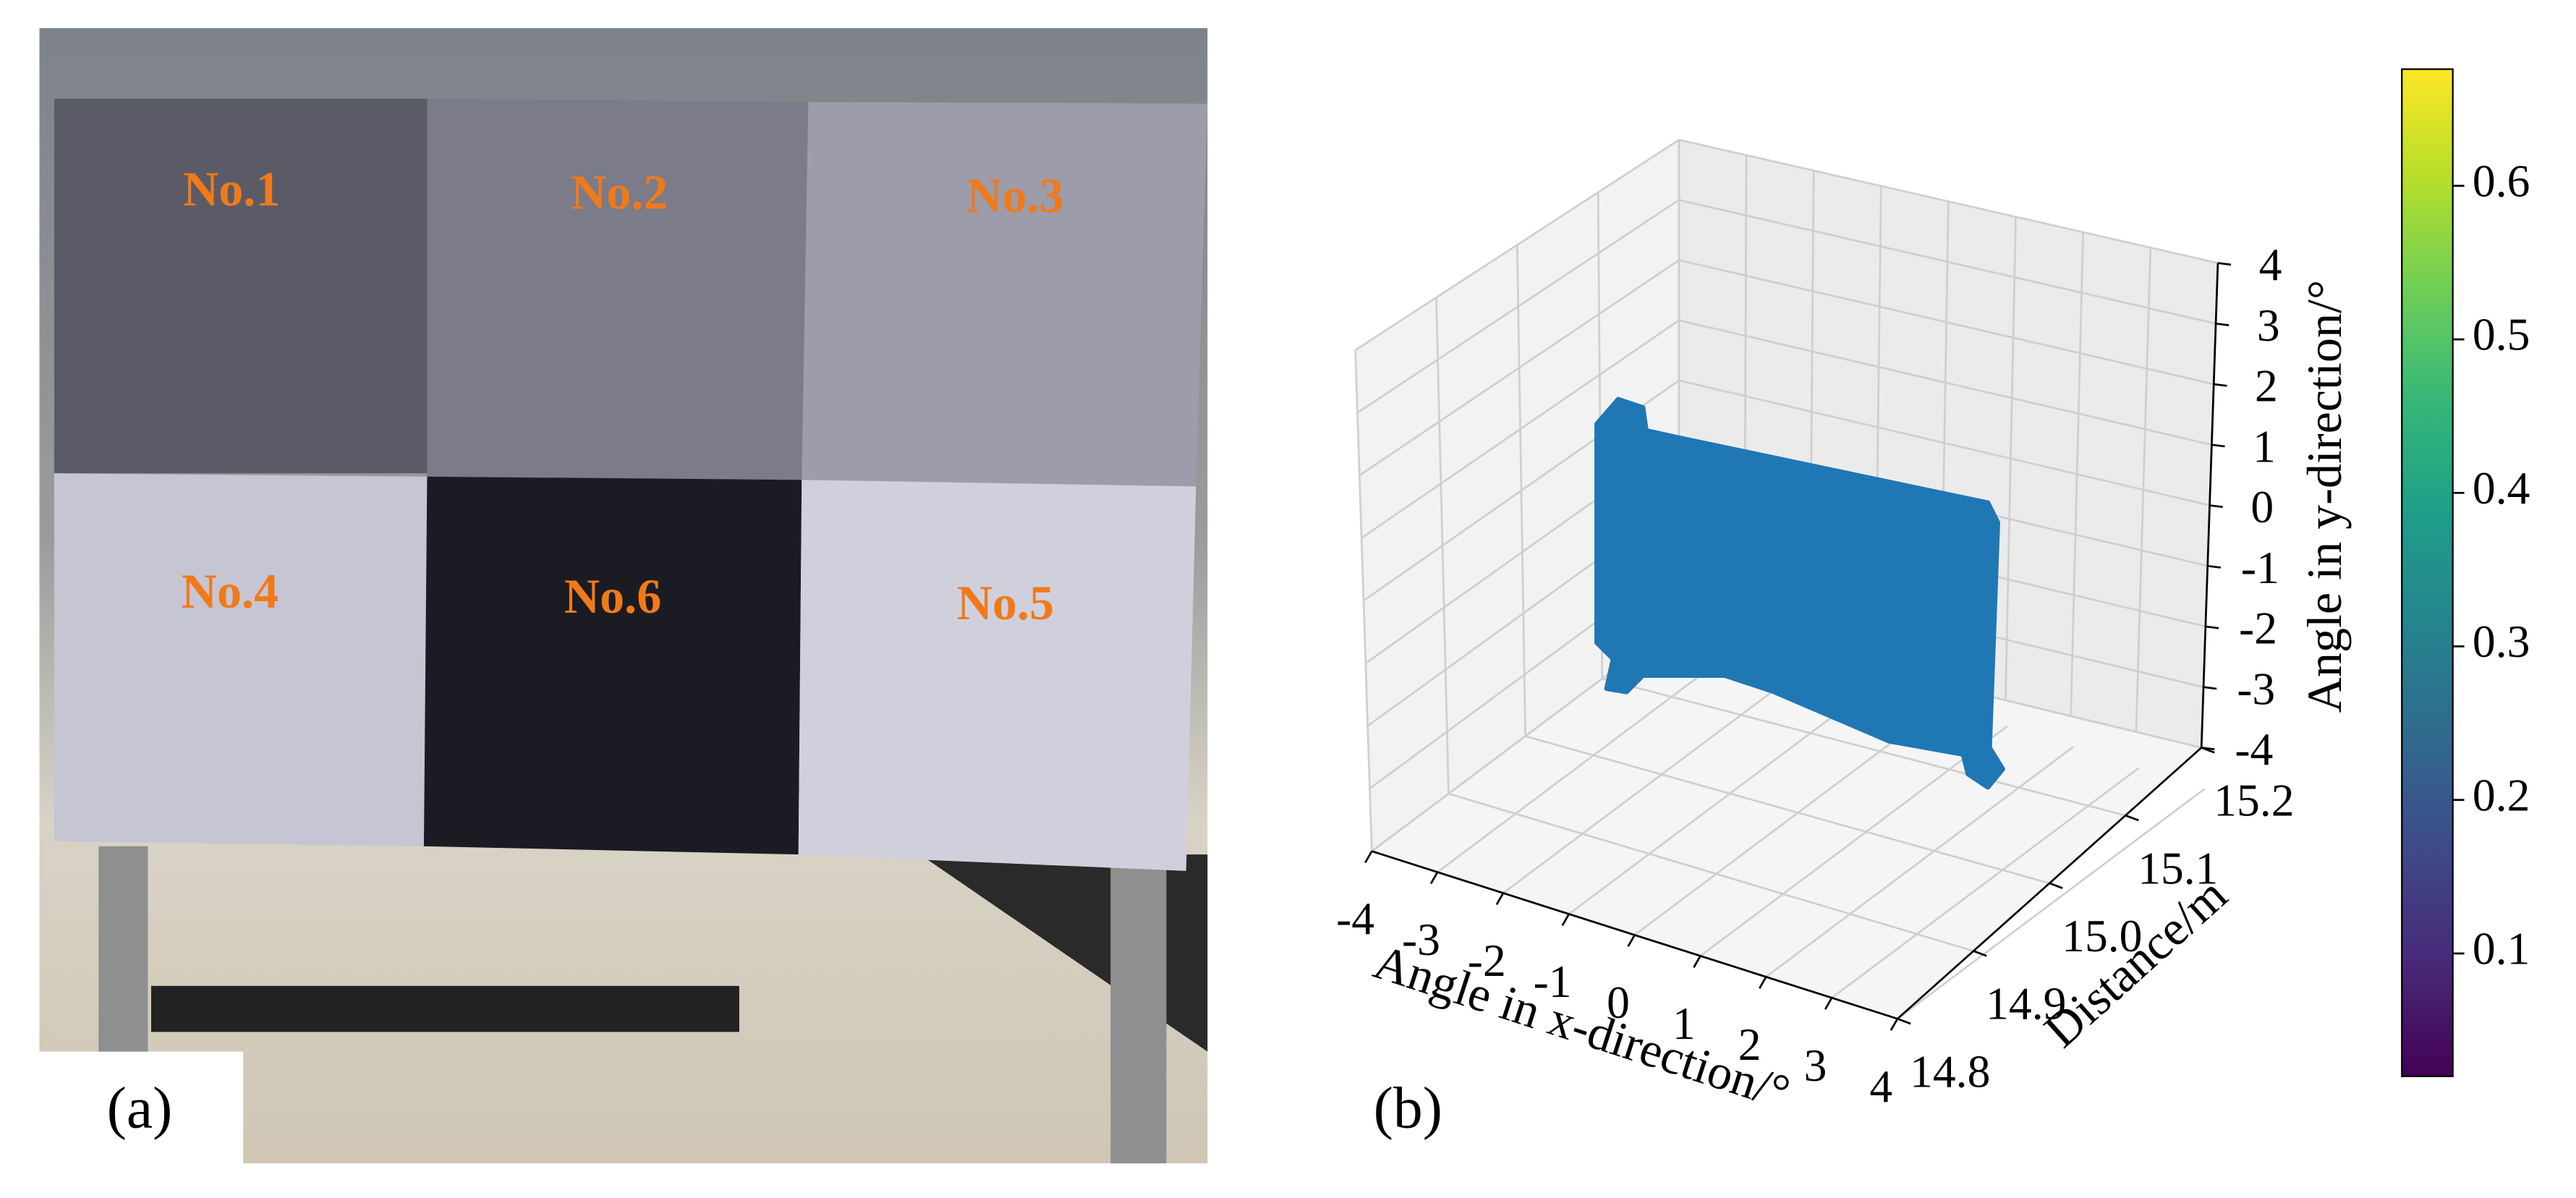 This screenshot has height=1198, width=2576. I want to click on colorbar-tick-label: 0.1, so click(2501, 949).